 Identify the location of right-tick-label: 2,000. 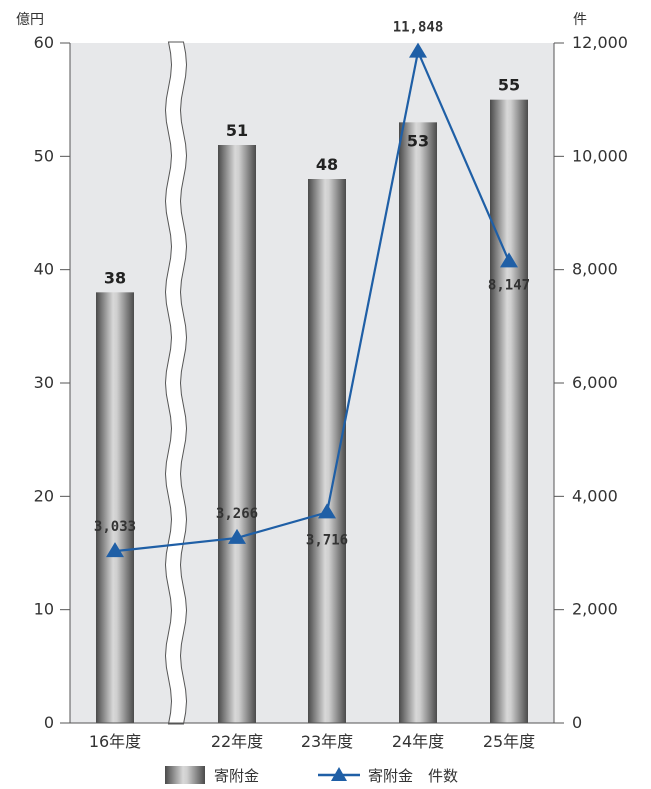
(595, 609).